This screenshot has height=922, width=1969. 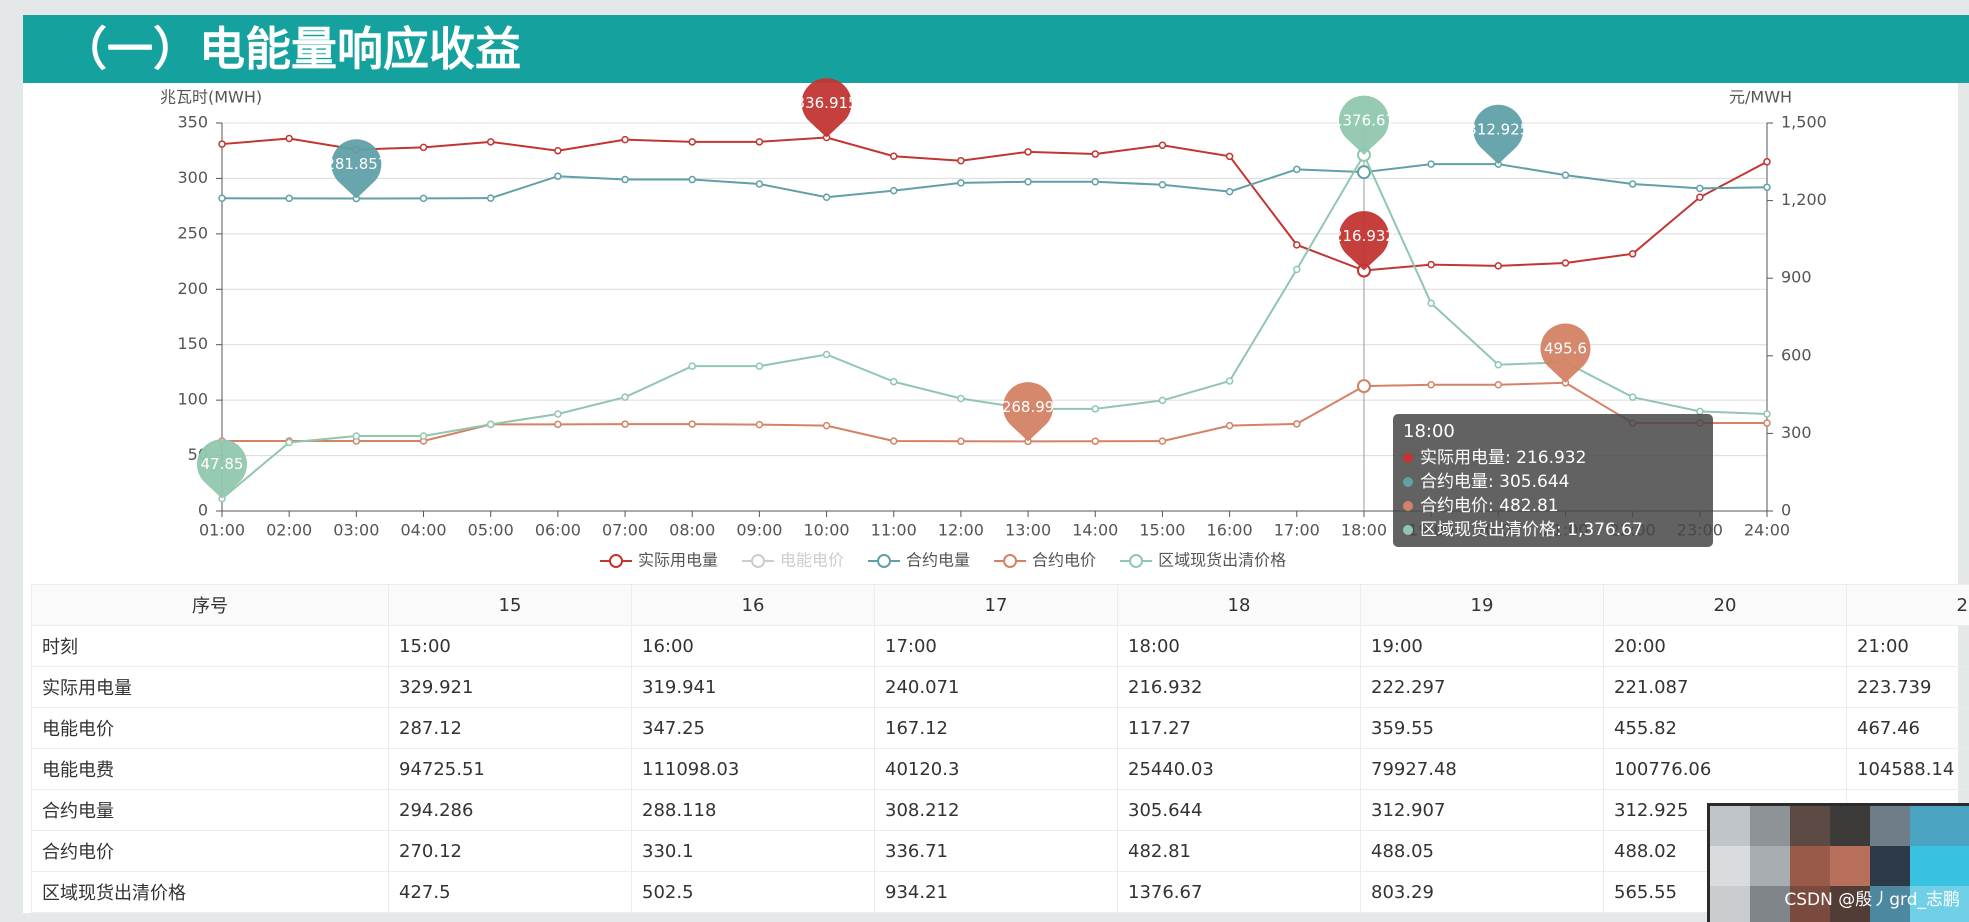 What do you see at coordinates (1482, 769) in the screenshot?
I see `table-cell: 79927.48` at bounding box center [1482, 769].